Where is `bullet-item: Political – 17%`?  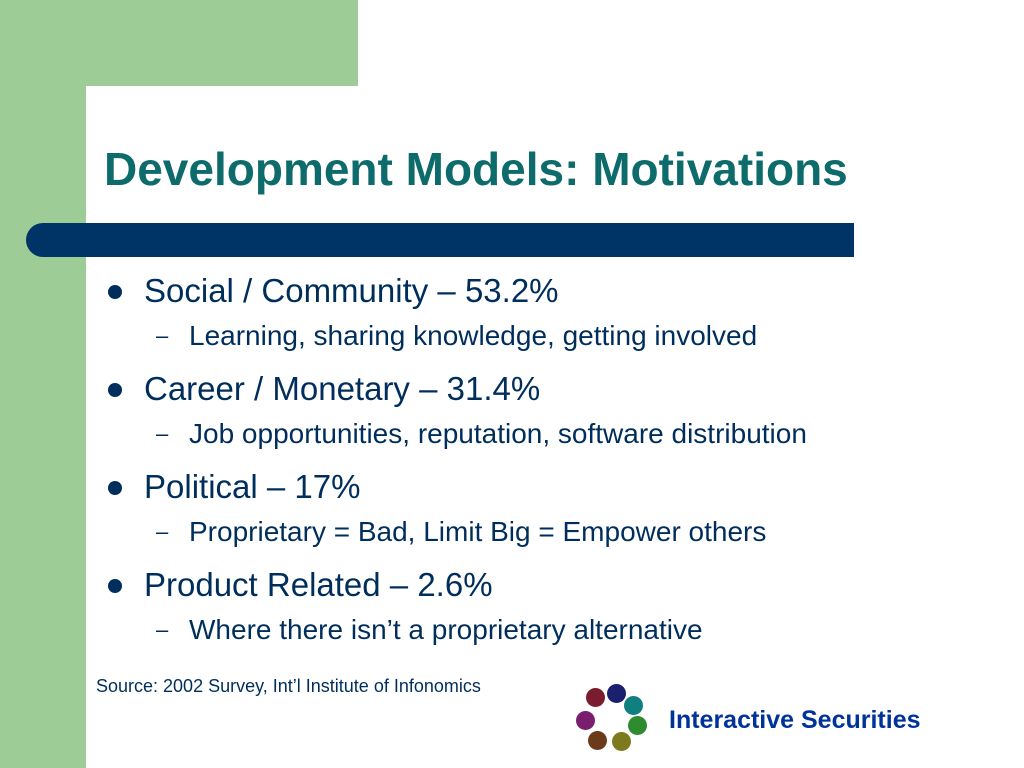
bullet-item: Political – 17% is located at coordinates (457, 487).